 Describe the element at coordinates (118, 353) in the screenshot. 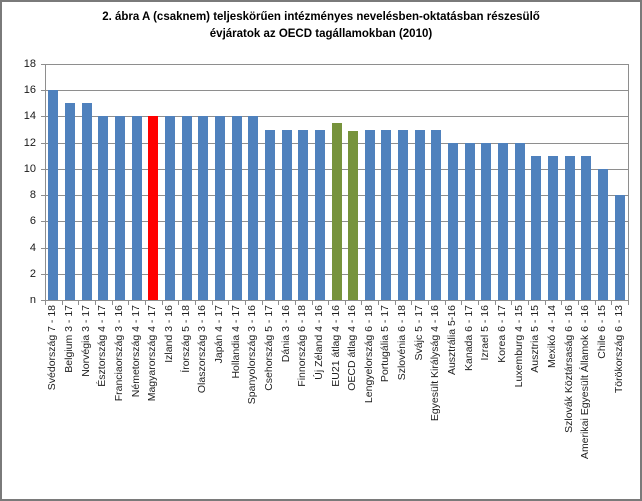

I see `x-axis-category-label: Franciaország 3 - 16` at that location.